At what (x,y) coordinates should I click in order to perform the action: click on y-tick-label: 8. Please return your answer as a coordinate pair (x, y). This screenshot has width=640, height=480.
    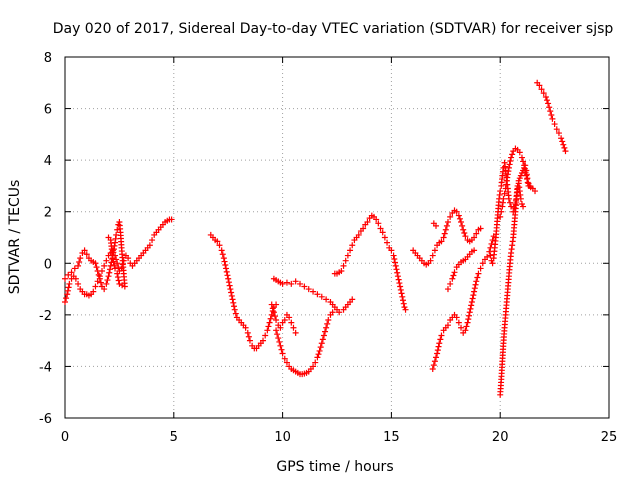
    Looking at the image, I should click on (48, 58).